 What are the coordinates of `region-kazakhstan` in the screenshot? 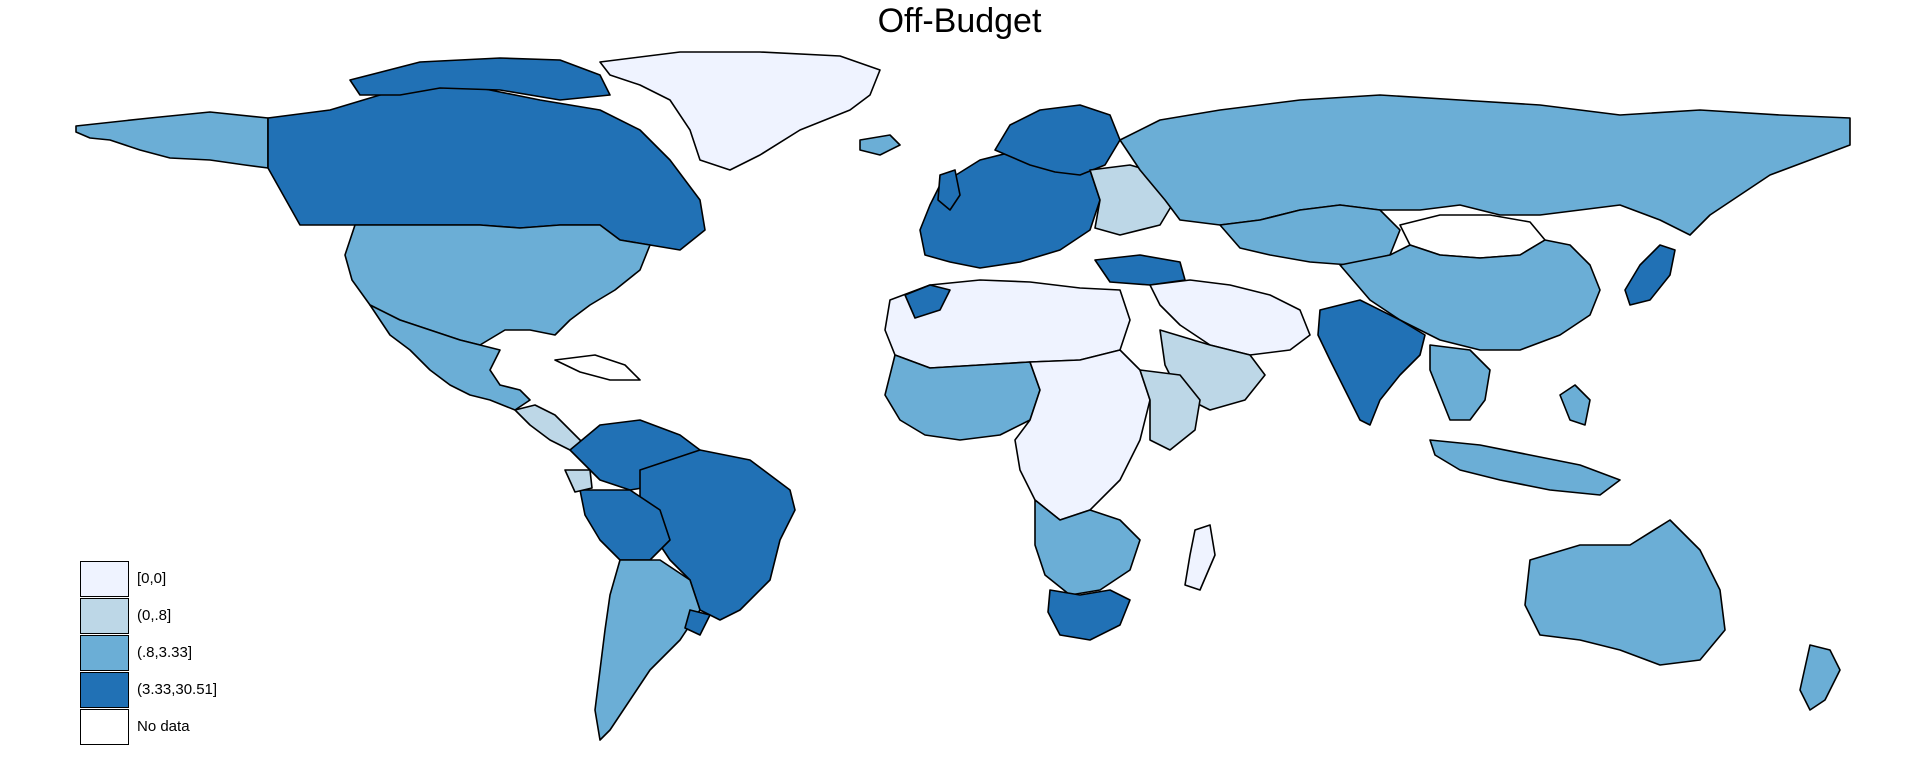 It's located at (1310, 235).